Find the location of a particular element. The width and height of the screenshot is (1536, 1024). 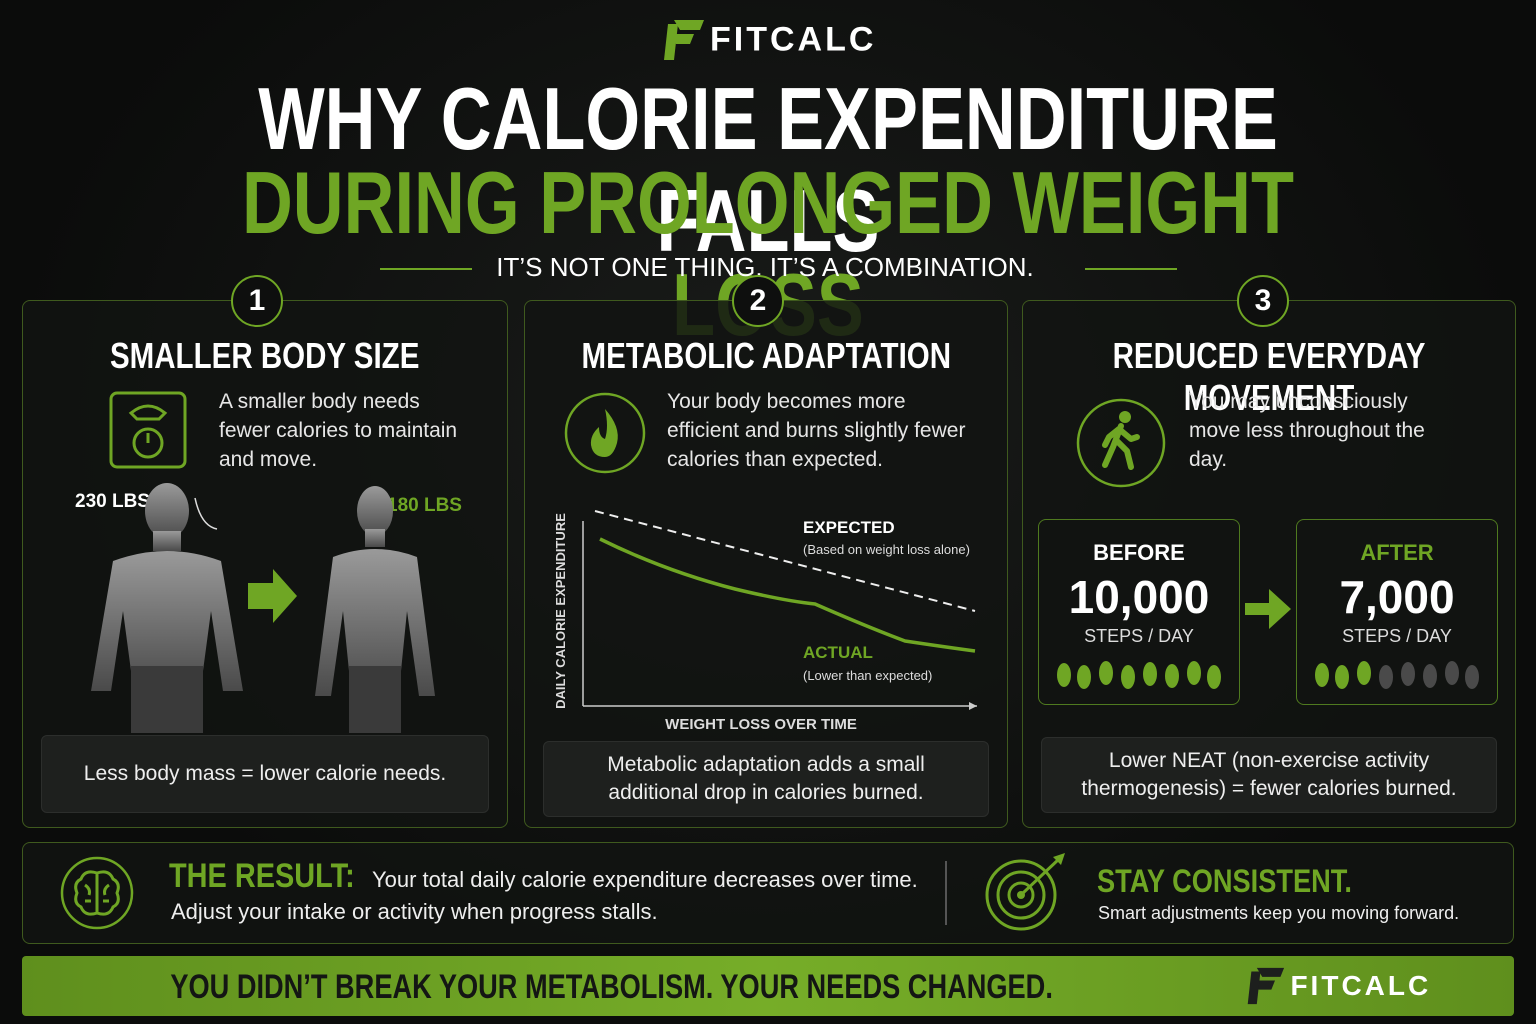

steps-after: AFTER 7,000 STEPS / DAY is located at coordinates (1397, 612).